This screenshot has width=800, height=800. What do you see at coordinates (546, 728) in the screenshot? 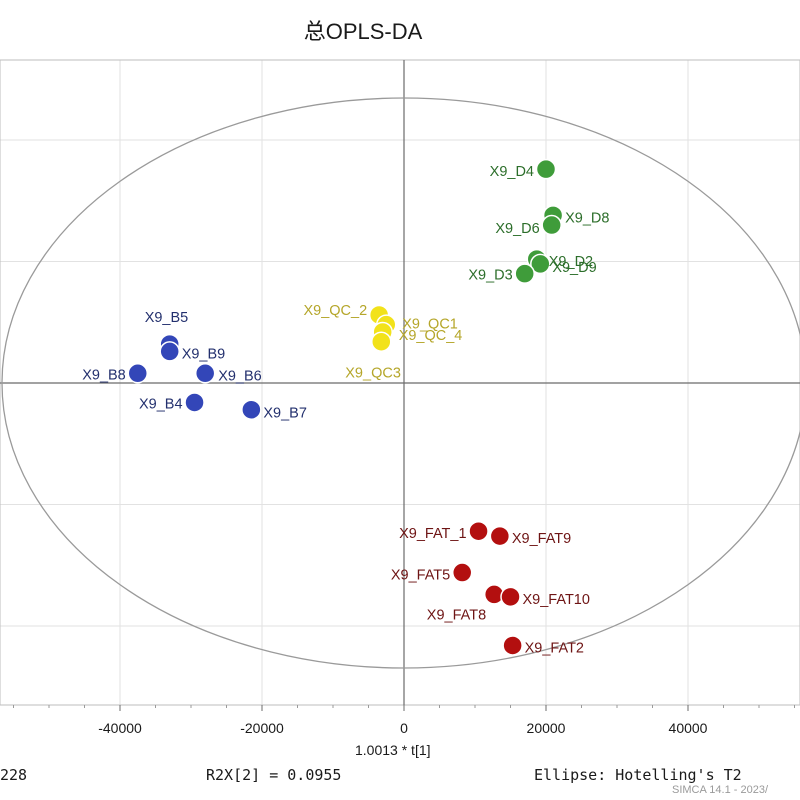
I see `x-tick-label: 20000` at bounding box center [546, 728].